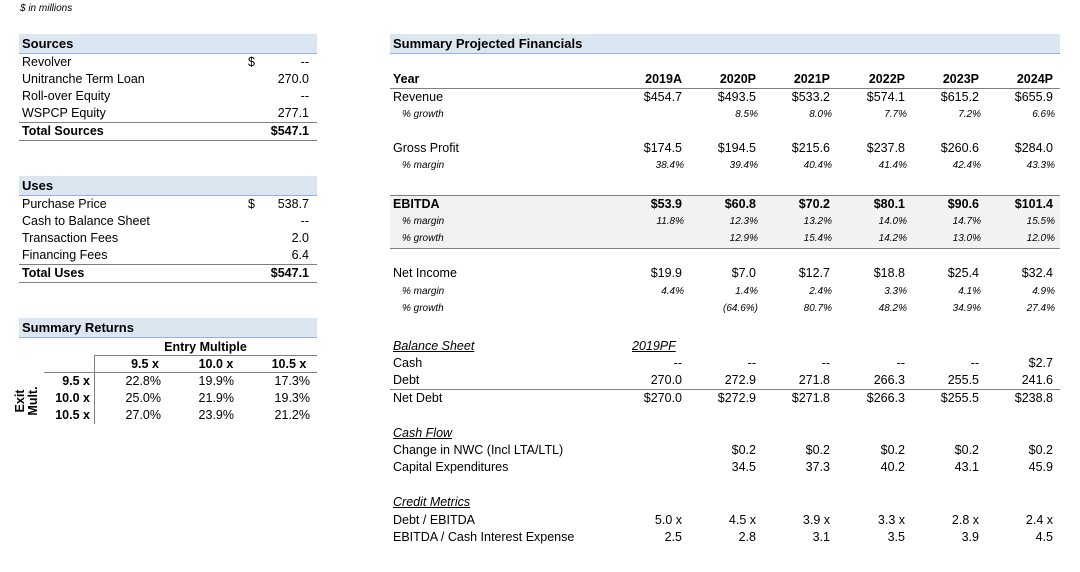  Describe the element at coordinates (817, 165) in the screenshot. I see `row-value: 40.4%` at that location.